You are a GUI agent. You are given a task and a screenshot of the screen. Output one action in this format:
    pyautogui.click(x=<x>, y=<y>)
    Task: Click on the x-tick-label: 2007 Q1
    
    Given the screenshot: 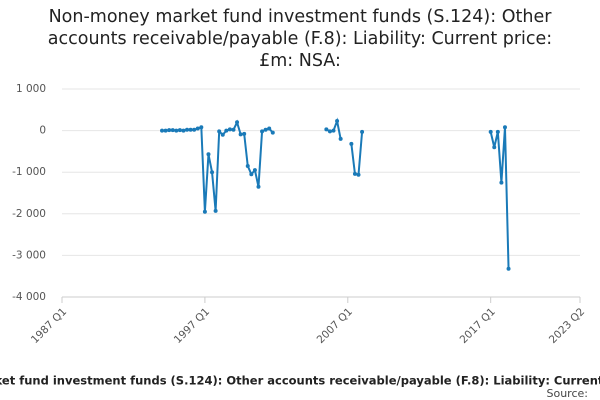 What is the action you would take?
    pyautogui.click(x=335, y=326)
    